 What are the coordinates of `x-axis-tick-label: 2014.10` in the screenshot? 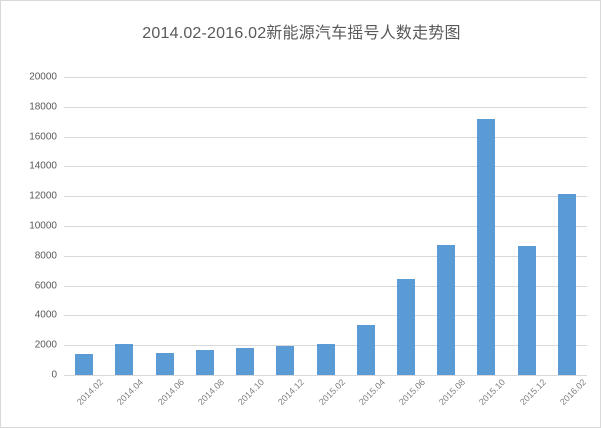 It's located at (251, 392).